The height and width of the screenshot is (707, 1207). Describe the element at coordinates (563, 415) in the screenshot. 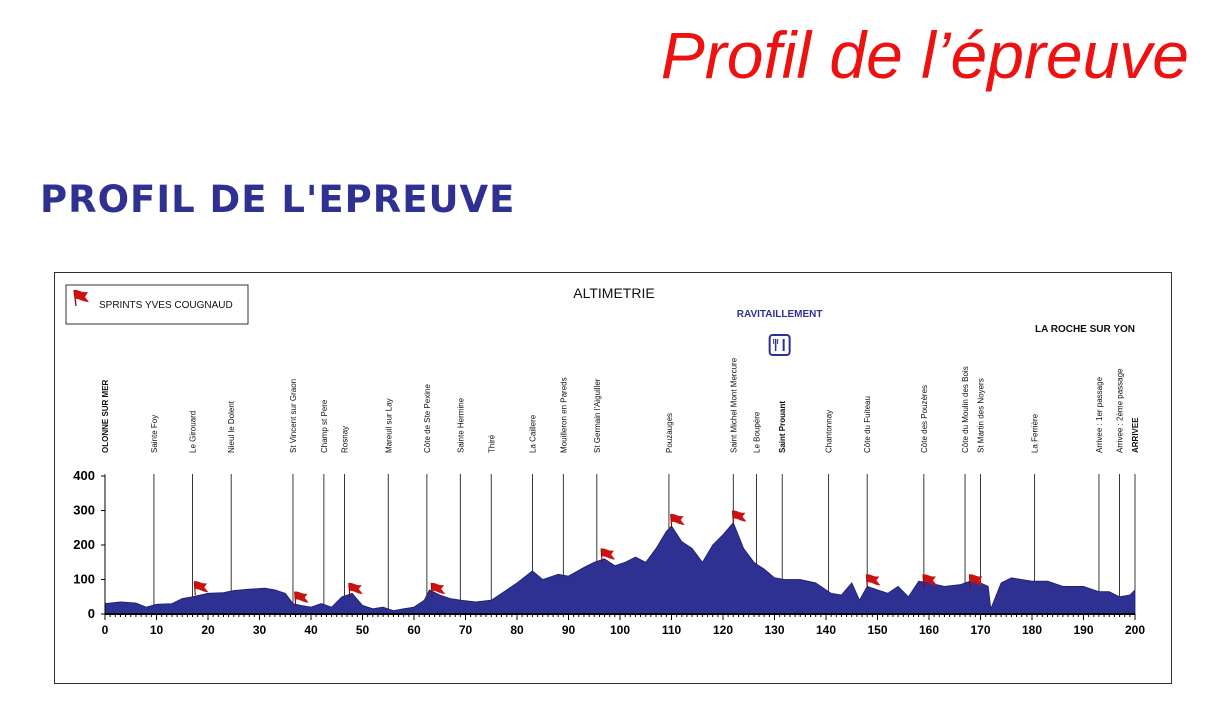

I see `location-label: Mouilleron en Pareds` at that location.